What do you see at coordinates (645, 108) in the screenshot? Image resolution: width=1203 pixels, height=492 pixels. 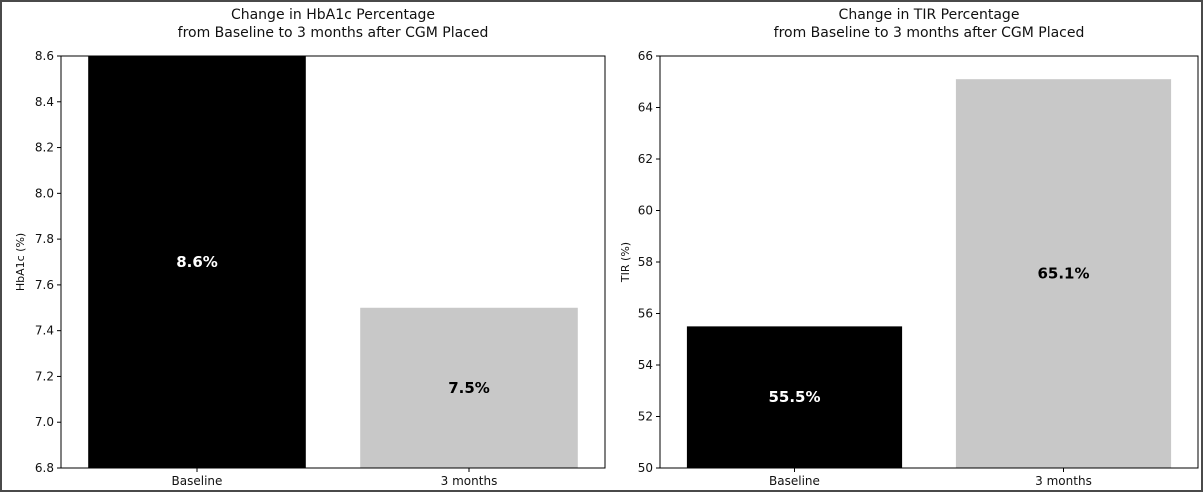 I see `y-tick-label: 64` at bounding box center [645, 108].